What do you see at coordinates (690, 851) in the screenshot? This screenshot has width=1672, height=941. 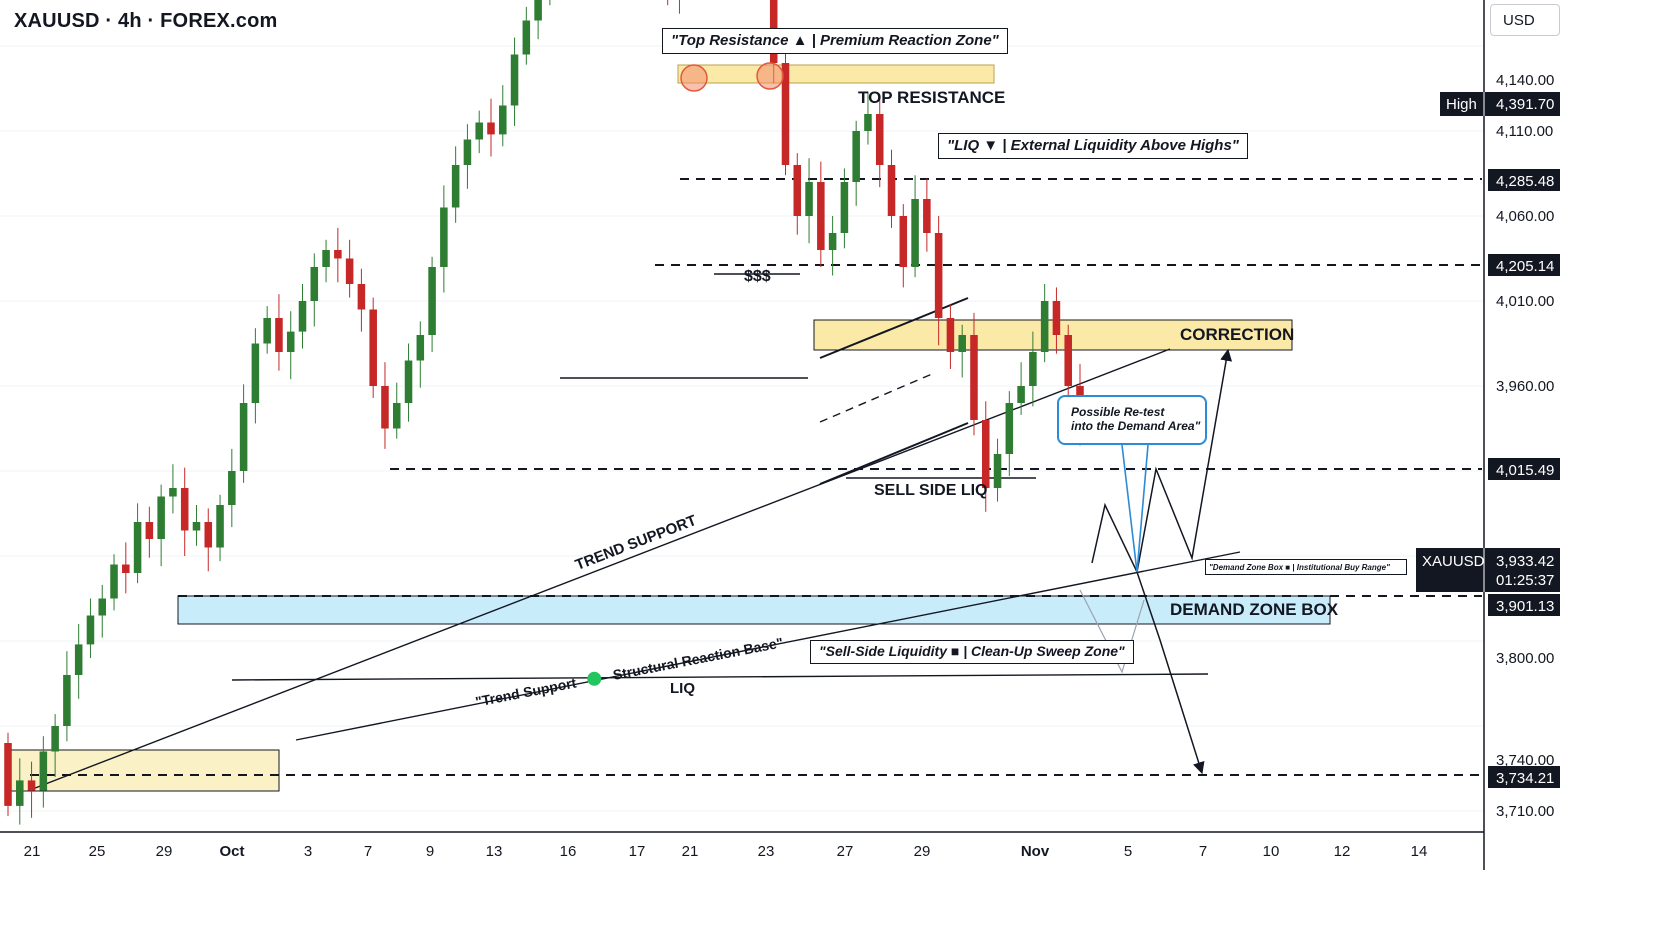 I see `x-tick-label: 21` at bounding box center [690, 851].